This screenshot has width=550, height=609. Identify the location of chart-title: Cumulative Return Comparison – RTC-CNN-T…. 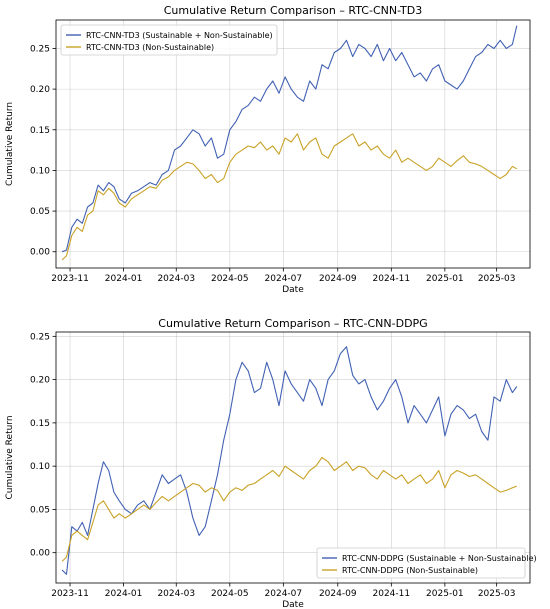
(293, 10).